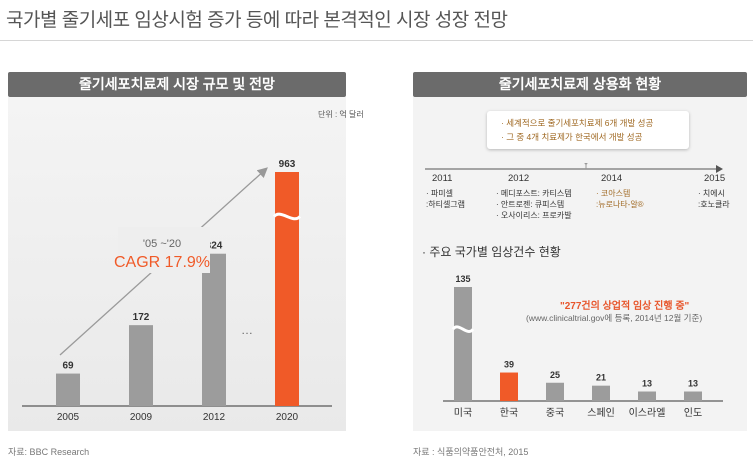 The width and height of the screenshot is (753, 461). Describe the element at coordinates (446, 204) in the screenshot. I see `timeline-item: :하티셀그램` at that location.